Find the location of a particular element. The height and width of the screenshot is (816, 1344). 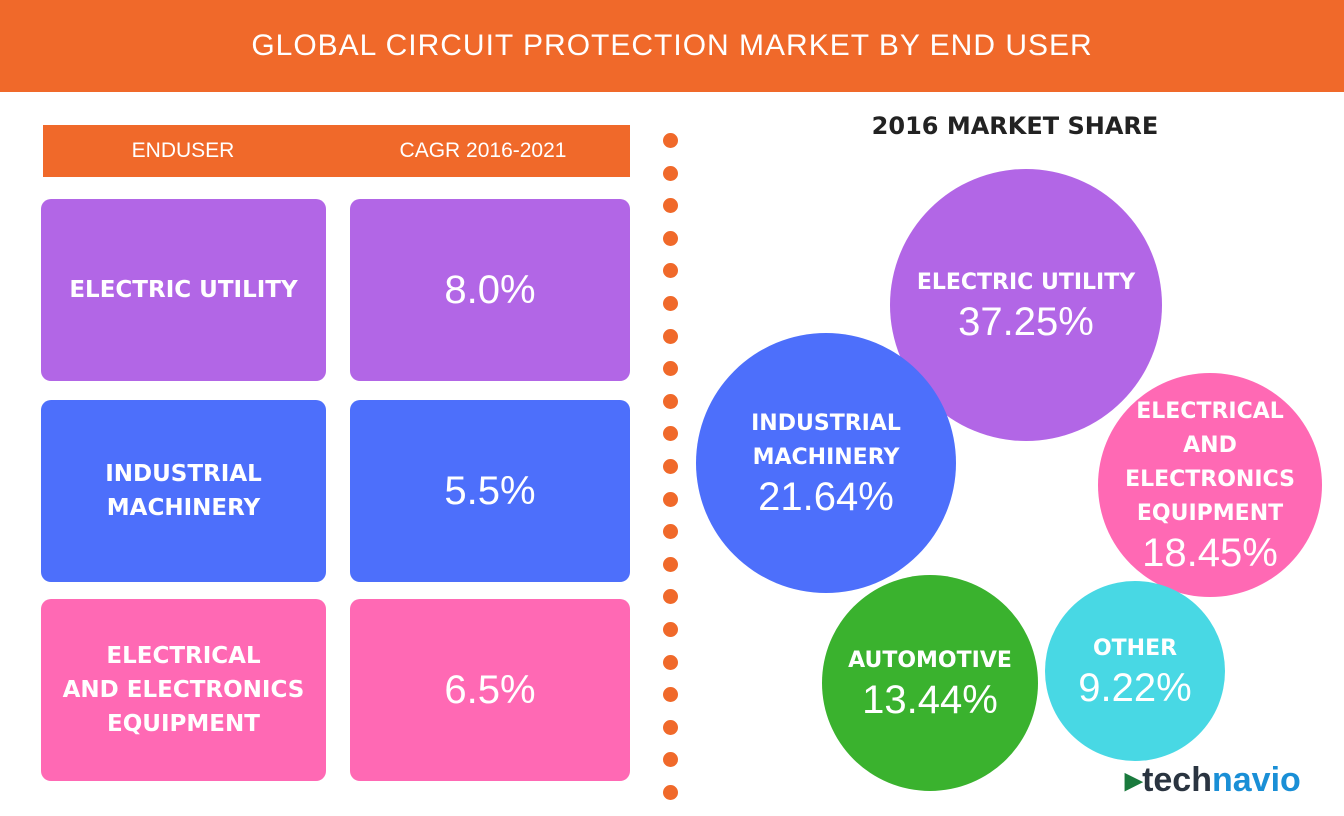

logo-text: navio is located at coordinates (1256, 780).